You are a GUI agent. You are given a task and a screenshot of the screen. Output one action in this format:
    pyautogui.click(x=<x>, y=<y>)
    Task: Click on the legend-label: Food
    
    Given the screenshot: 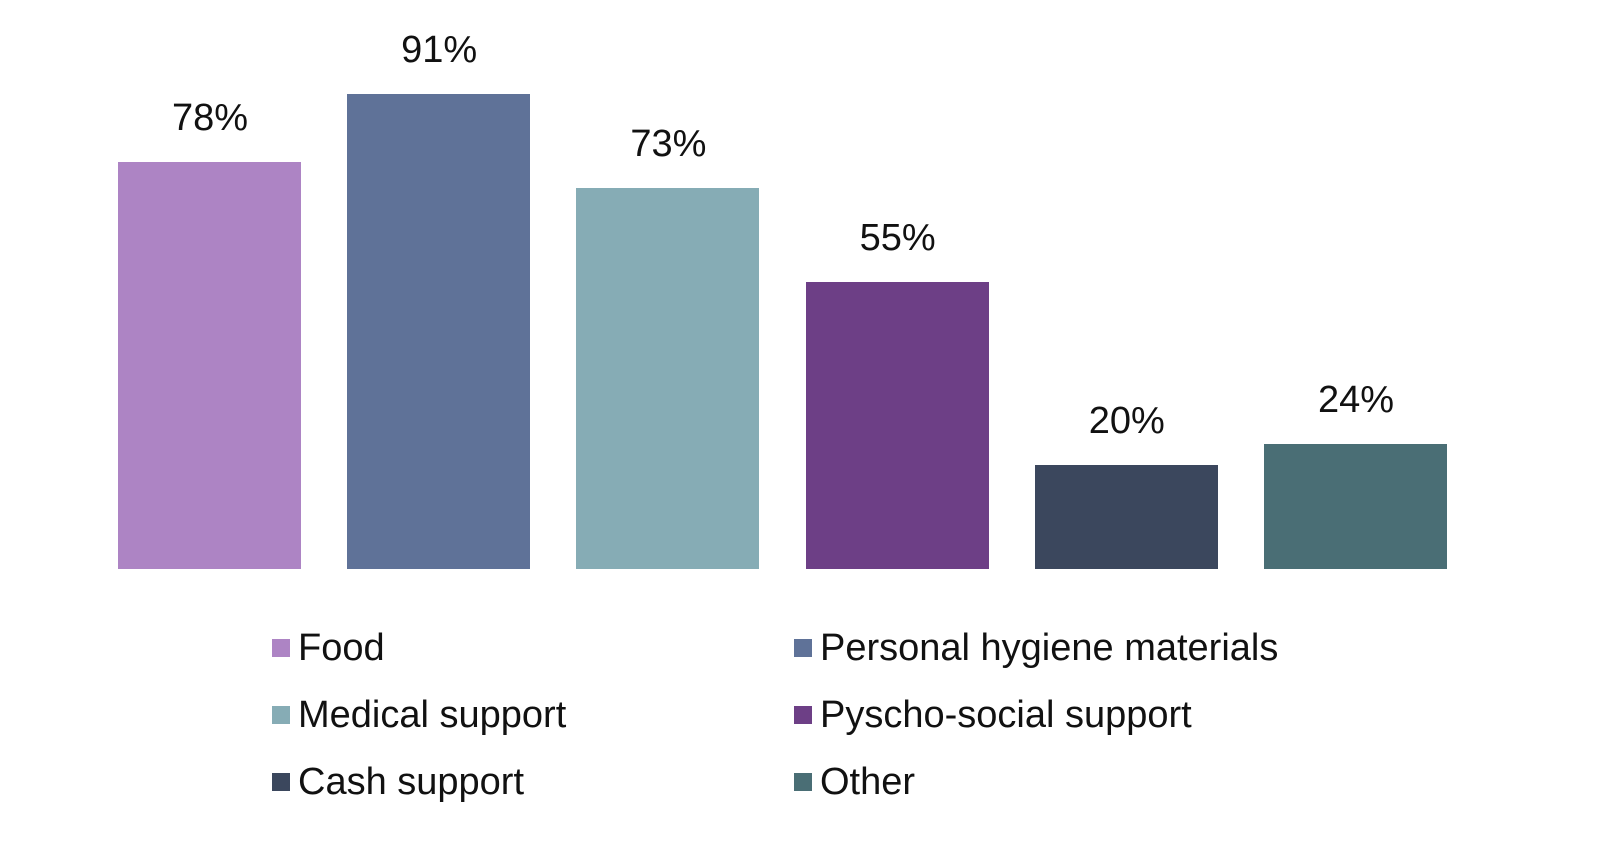 What is the action you would take?
    pyautogui.click(x=341, y=648)
    